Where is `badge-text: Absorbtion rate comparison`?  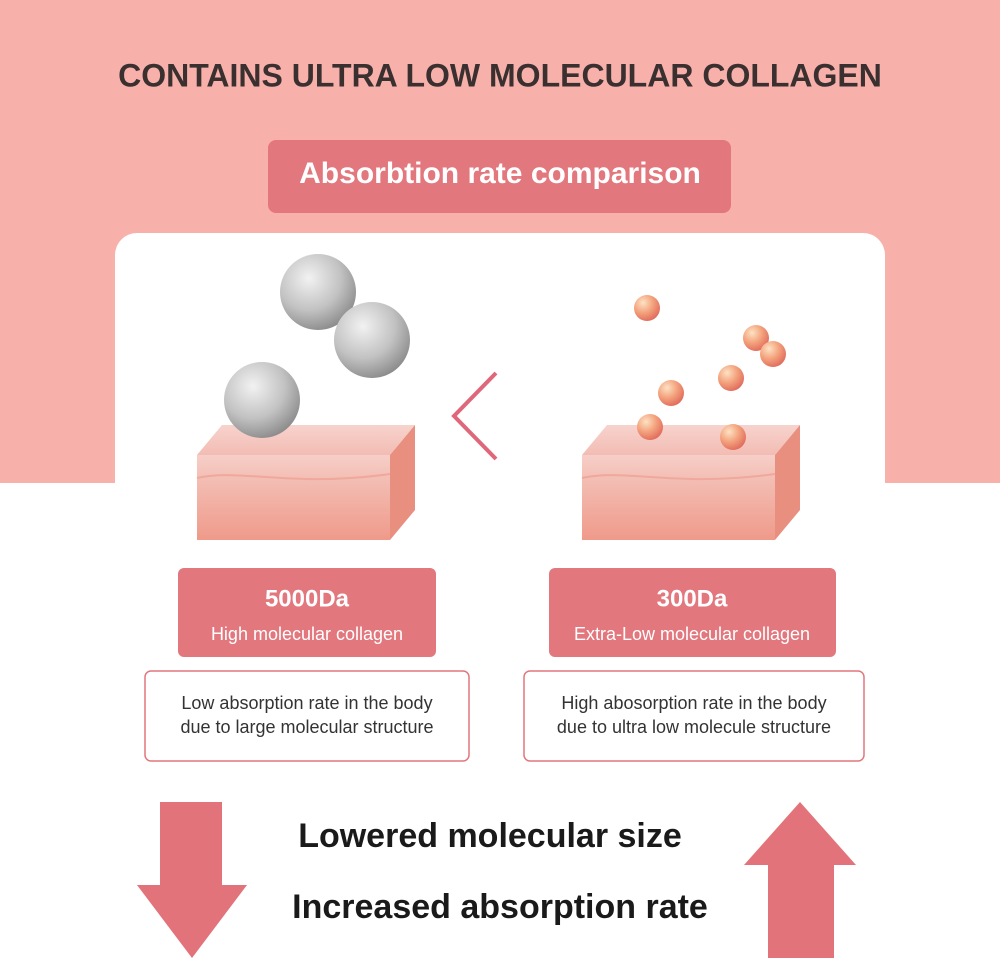 badge-text: Absorbtion rate comparison is located at coordinates (500, 173).